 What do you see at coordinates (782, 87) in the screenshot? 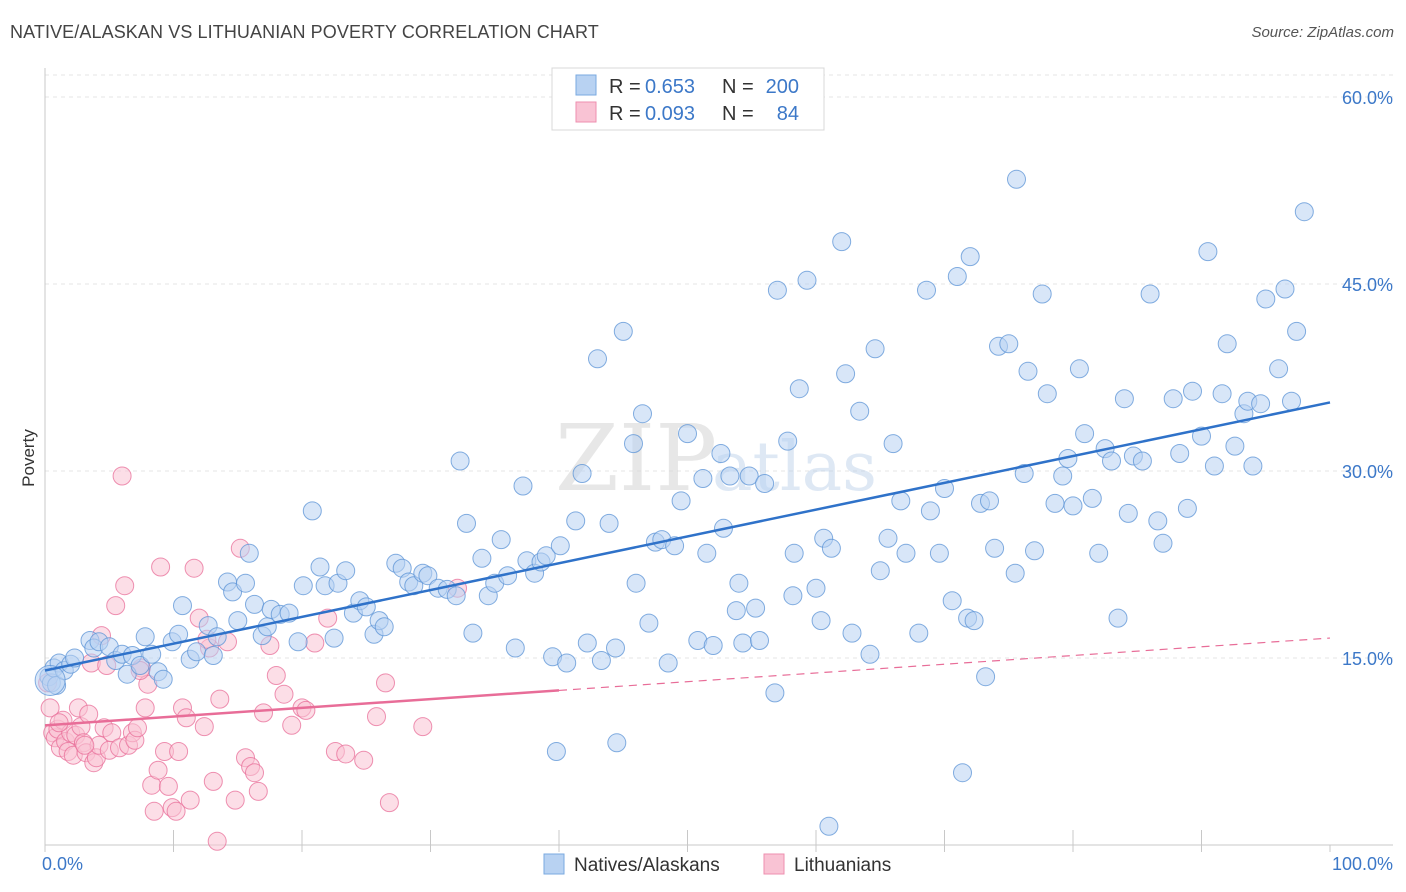
I see `legend-n-value: 200` at bounding box center [782, 87].